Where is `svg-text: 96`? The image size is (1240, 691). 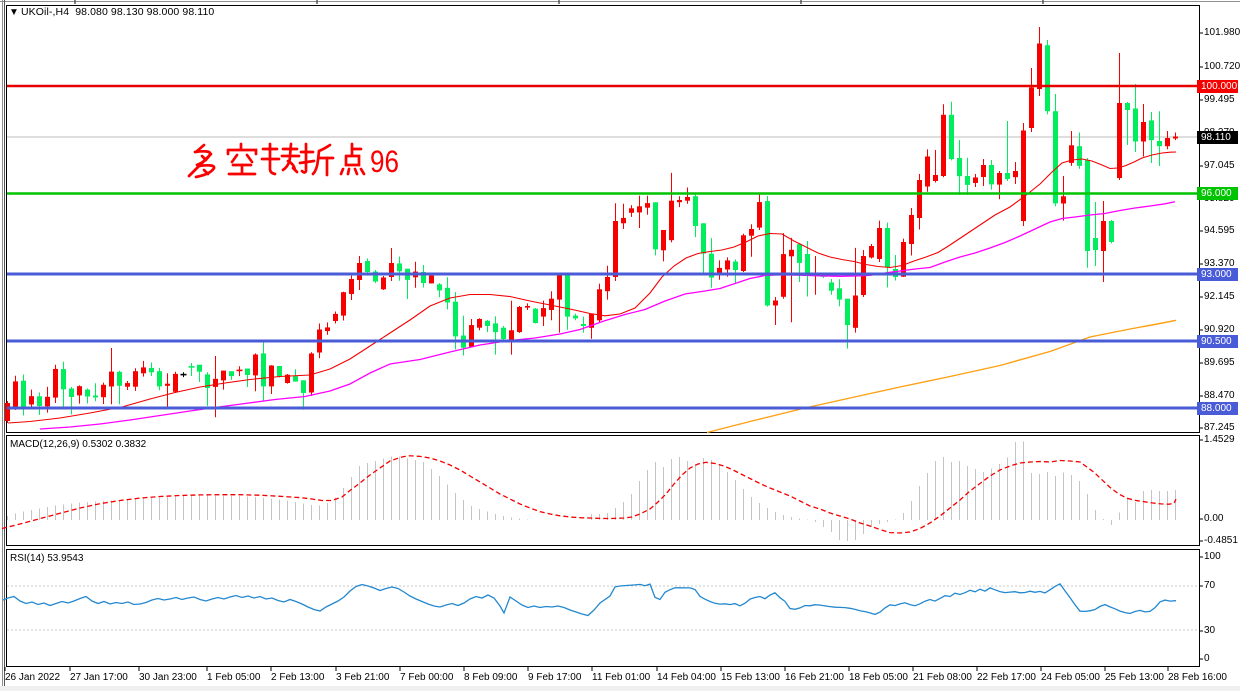 svg-text: 96 is located at coordinates (384, 161).